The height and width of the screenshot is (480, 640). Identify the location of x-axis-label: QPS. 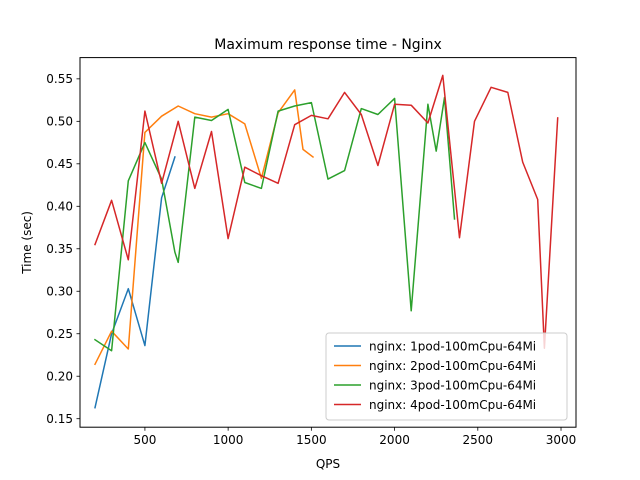
(328, 464).